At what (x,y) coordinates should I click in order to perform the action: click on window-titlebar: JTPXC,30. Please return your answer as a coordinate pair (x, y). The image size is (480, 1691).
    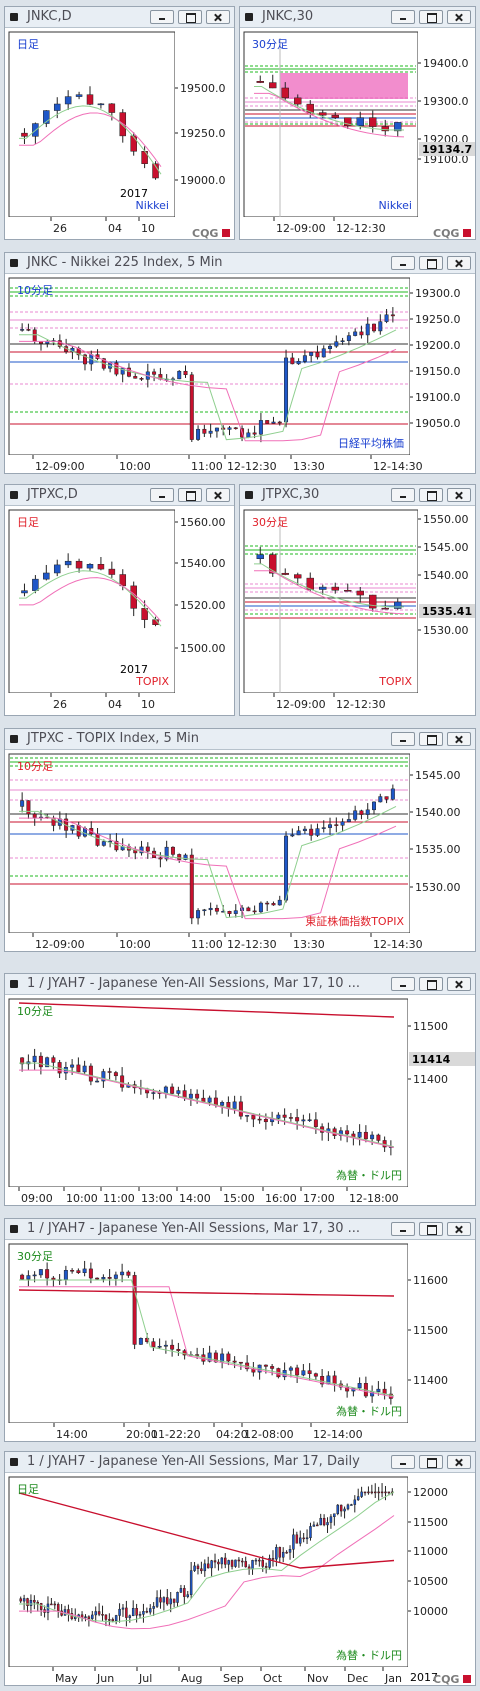
    Looking at the image, I should click on (357, 495).